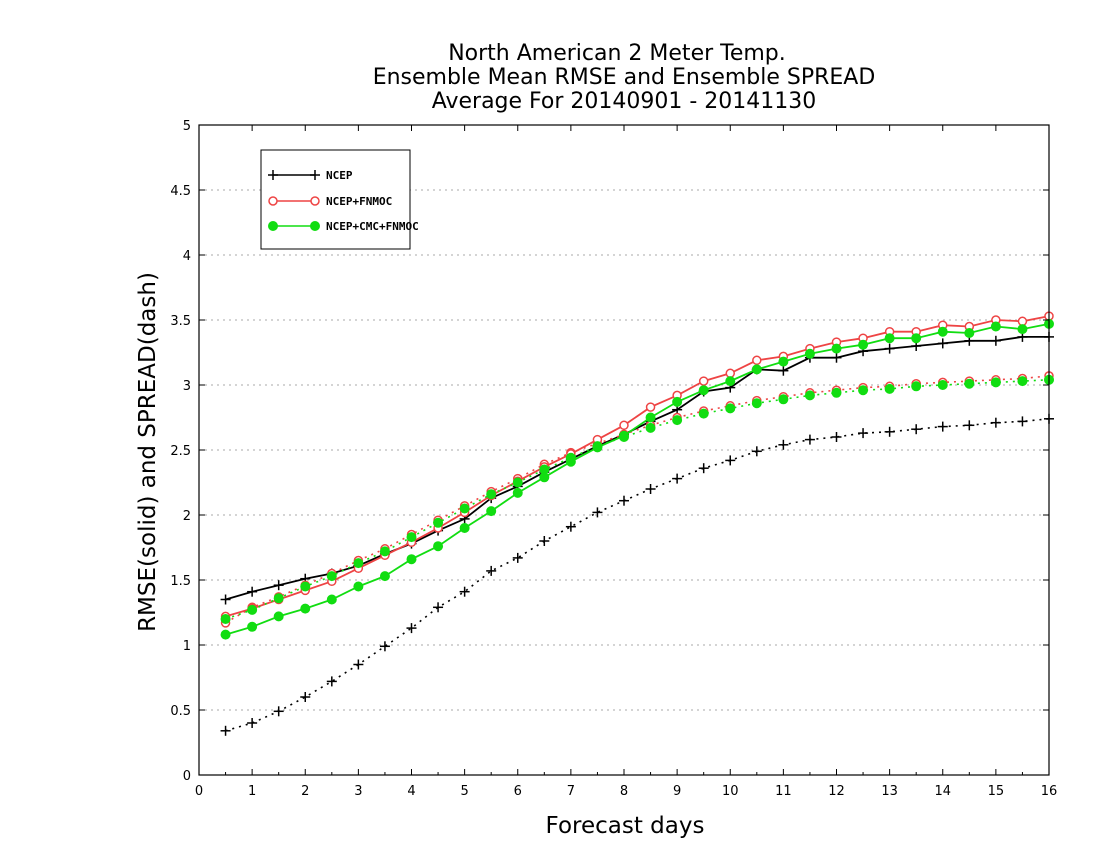 This screenshot has width=1100, height=850. I want to click on y-tick-label: 4, so click(187, 256).